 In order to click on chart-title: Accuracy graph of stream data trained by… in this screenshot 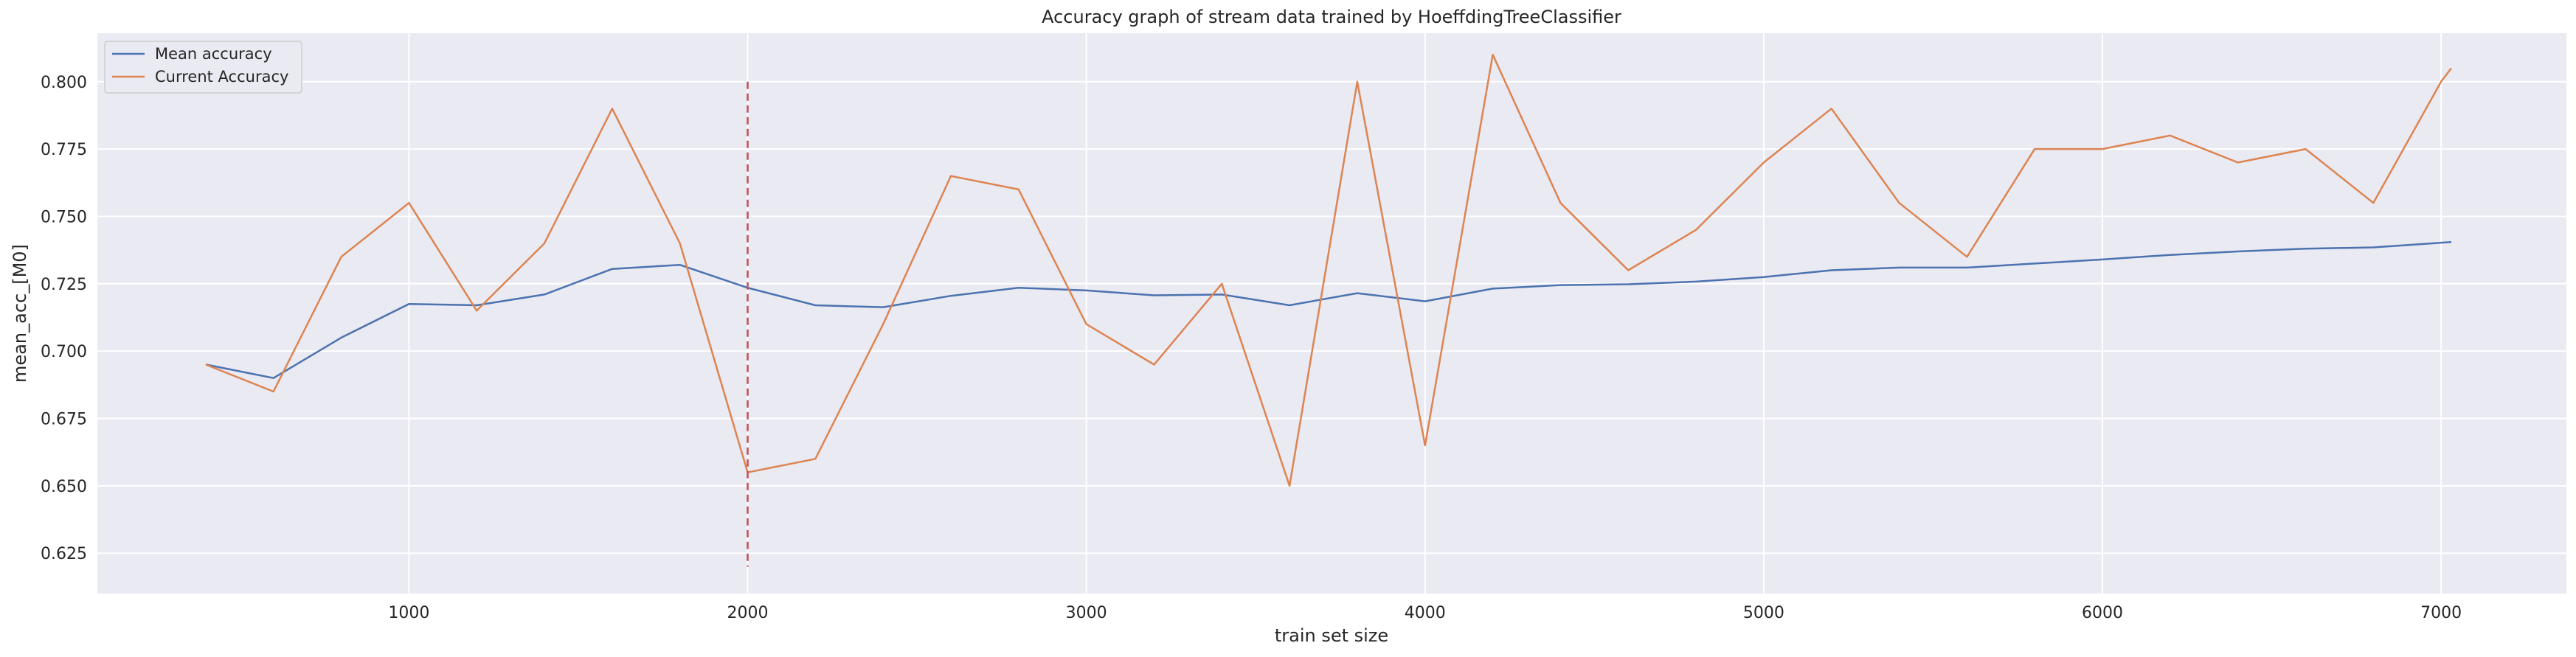, I will do `click(1332, 17)`.